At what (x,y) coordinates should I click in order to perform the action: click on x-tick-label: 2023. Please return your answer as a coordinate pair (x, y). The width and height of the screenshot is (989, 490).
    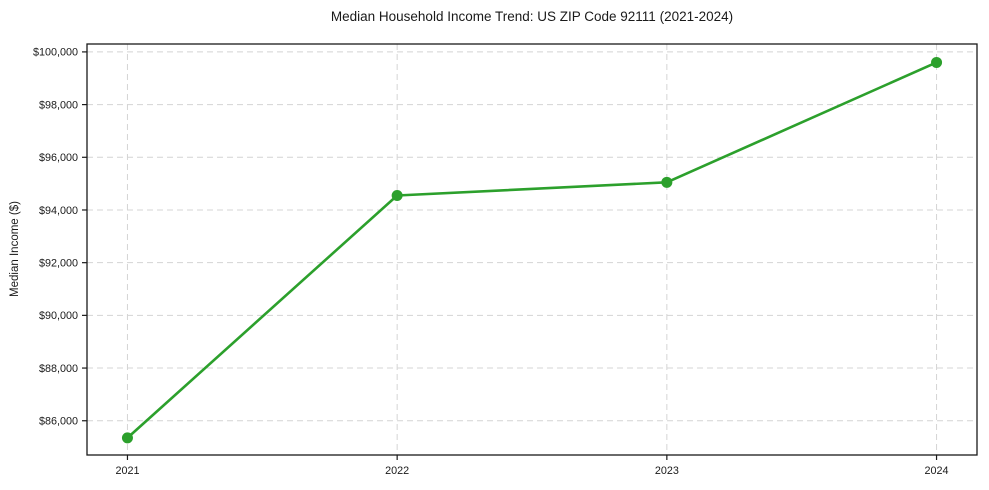
    Looking at the image, I should click on (667, 471).